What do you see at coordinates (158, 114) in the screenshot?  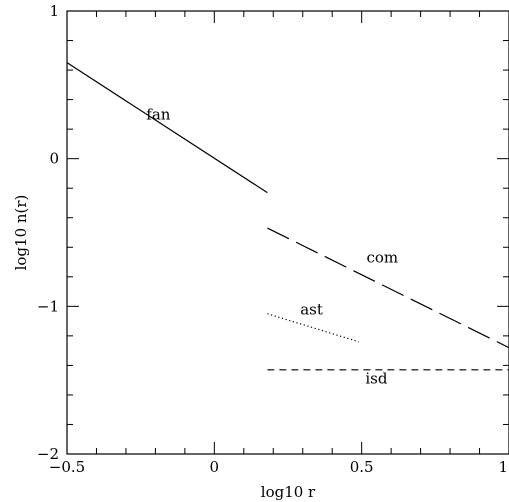 I see `series-label-fan: fan` at bounding box center [158, 114].